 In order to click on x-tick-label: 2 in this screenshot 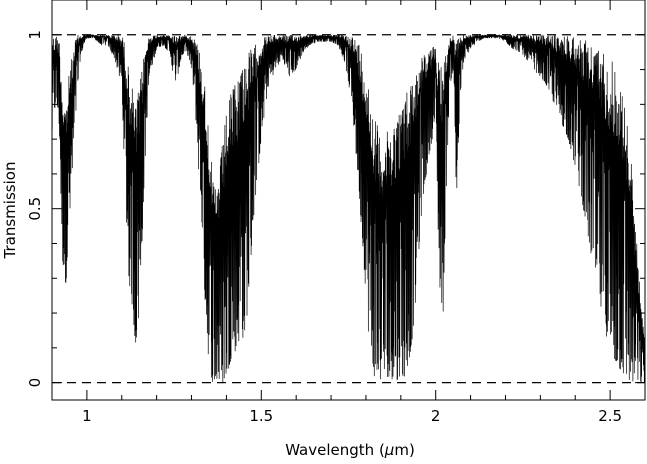, I will do `click(436, 416)`.